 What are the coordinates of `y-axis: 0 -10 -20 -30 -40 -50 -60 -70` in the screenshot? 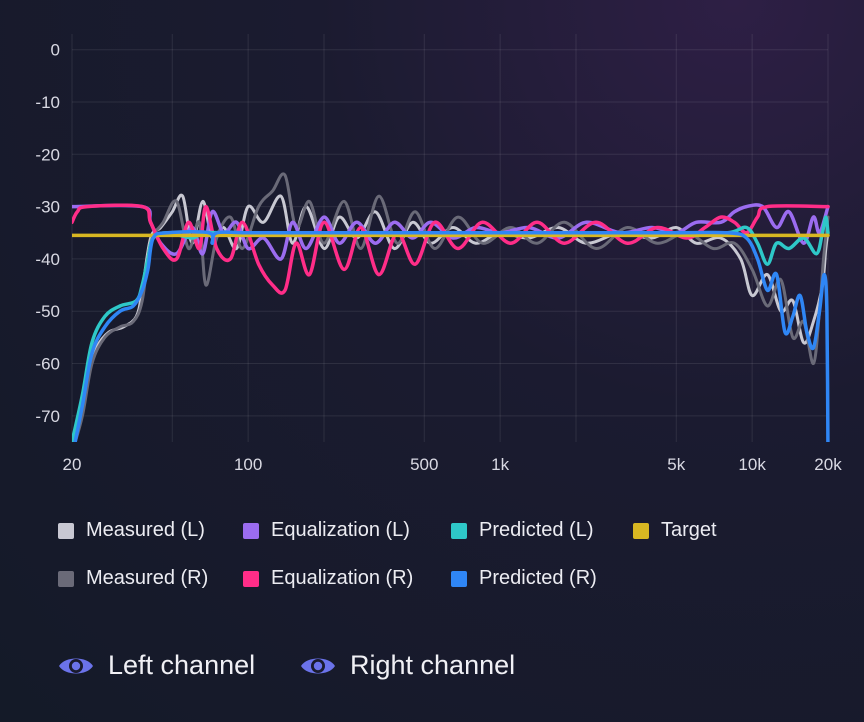 It's located at (47, 233).